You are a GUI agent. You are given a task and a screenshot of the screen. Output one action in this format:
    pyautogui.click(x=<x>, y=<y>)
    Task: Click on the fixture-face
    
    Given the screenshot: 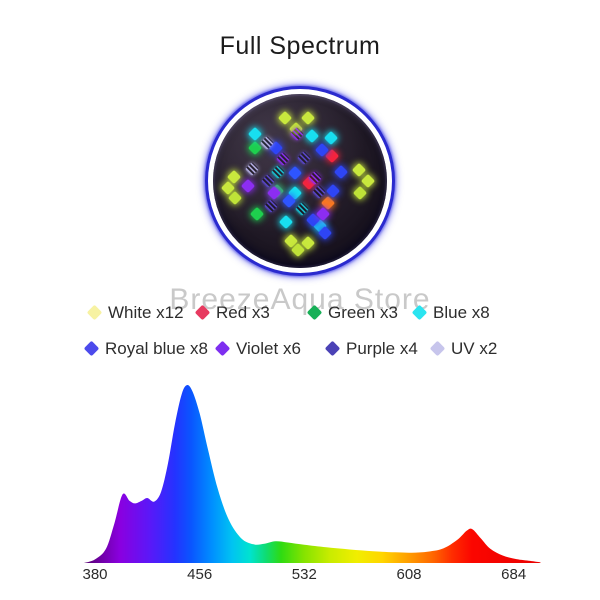 What is the action you would take?
    pyautogui.click(x=300, y=181)
    